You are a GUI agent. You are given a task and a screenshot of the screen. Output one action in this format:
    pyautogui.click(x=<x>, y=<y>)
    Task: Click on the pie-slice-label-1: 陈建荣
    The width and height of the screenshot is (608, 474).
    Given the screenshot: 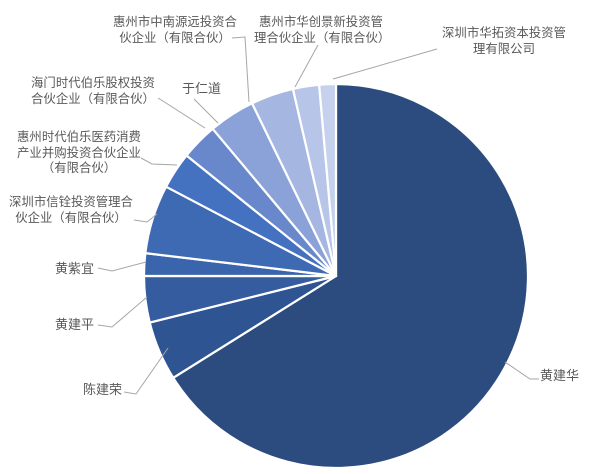 What is the action you would take?
    pyautogui.click(x=102, y=390)
    